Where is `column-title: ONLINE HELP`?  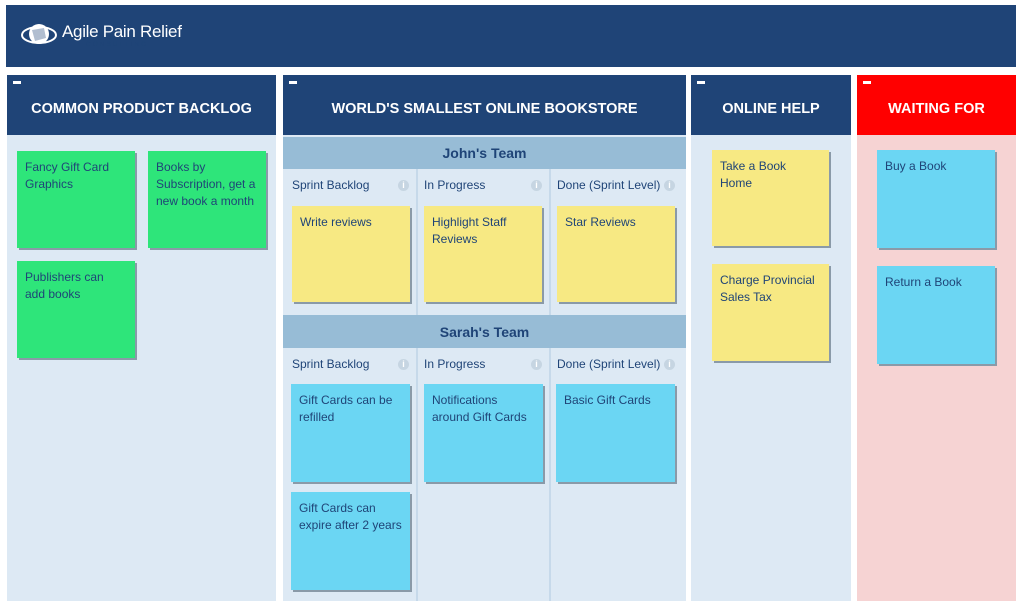
column-title: ONLINE HELP is located at coordinates (771, 109).